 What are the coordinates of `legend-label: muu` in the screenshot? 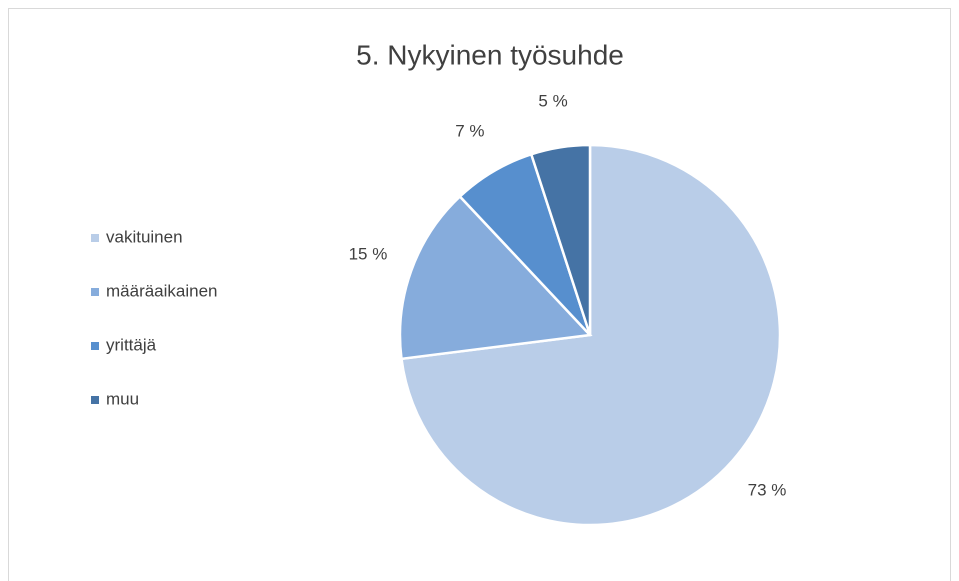 It's located at (122, 398).